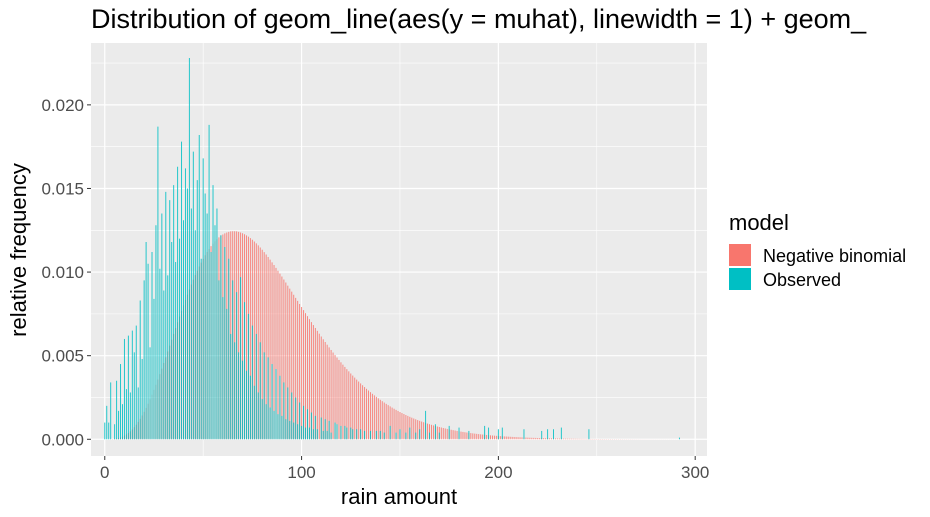 This screenshot has height=517, width=930. What do you see at coordinates (301, 472) in the screenshot?
I see `x-tick-label: 100` at bounding box center [301, 472].